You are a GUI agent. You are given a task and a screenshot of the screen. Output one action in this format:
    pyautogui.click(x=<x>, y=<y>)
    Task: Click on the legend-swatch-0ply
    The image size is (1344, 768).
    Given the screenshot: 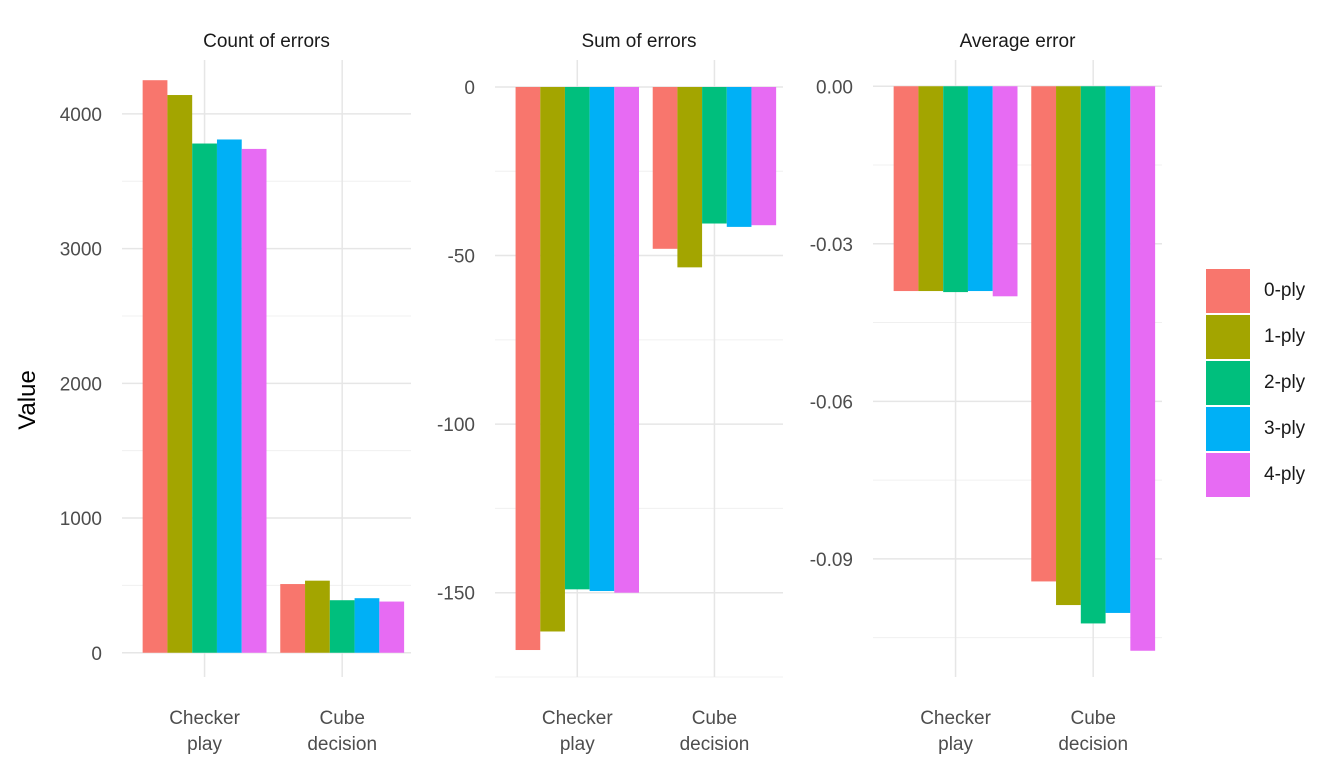 What is the action you would take?
    pyautogui.click(x=1228, y=291)
    